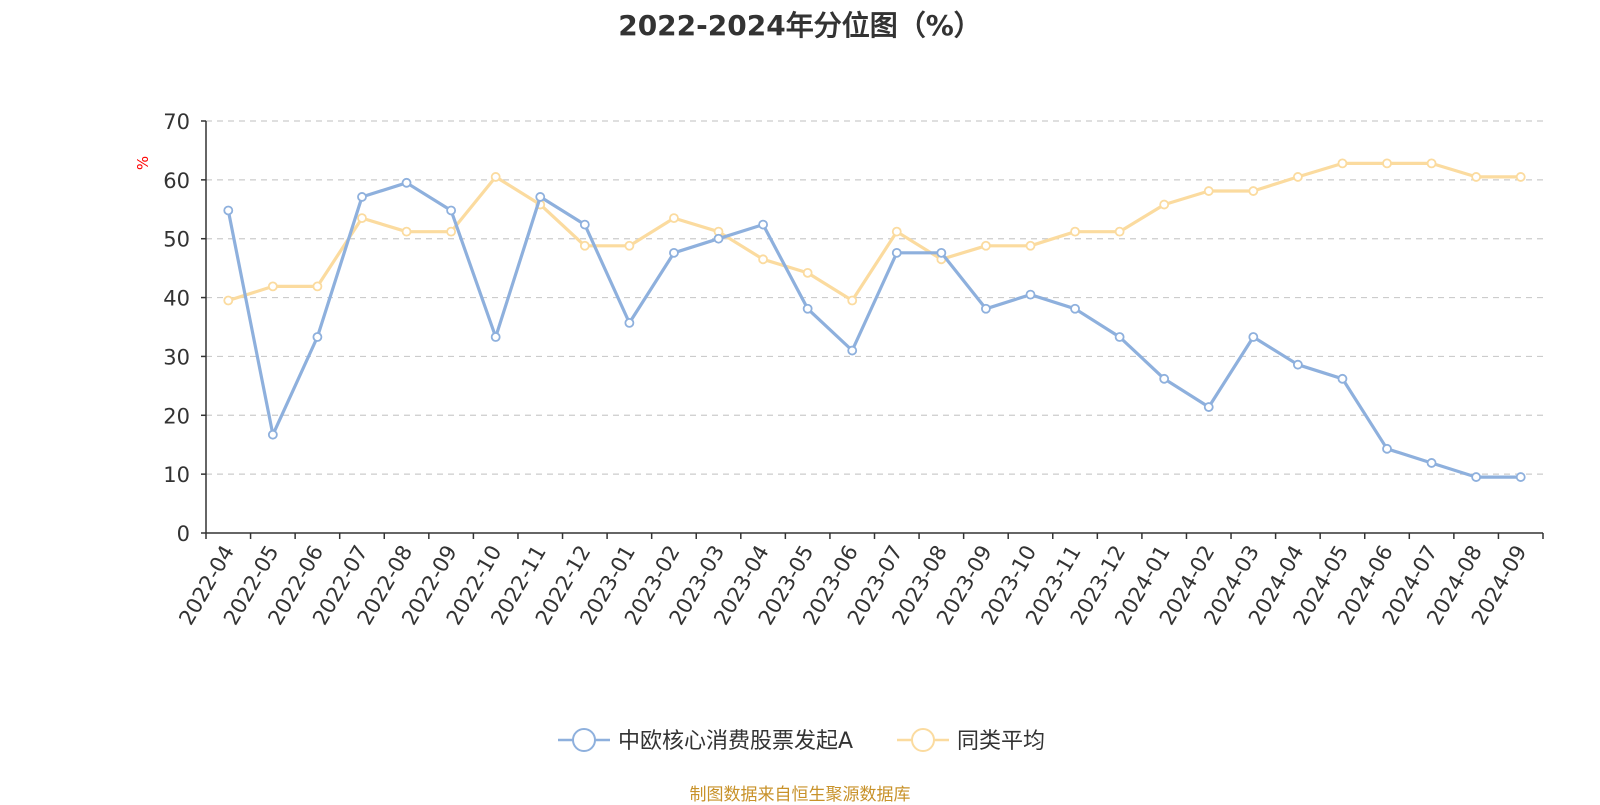 This screenshot has height=805, width=1600. I want to click on y-tick-label: 0, so click(183, 534).